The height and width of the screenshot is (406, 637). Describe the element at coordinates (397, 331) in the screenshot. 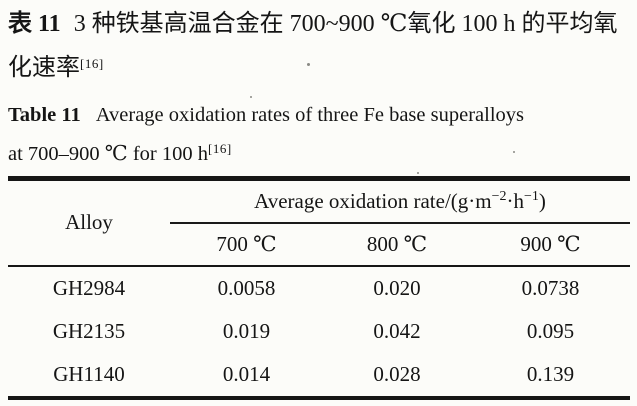

I see `value-cell-800: 0.042` at that location.